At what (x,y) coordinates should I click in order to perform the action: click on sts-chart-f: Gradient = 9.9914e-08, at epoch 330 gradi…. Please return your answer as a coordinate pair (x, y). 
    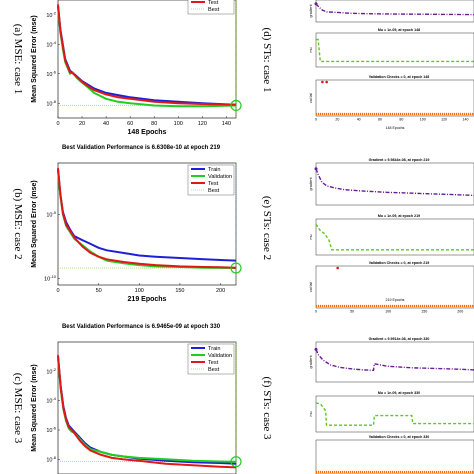
    Looking at the image, I should click on (391, 405).